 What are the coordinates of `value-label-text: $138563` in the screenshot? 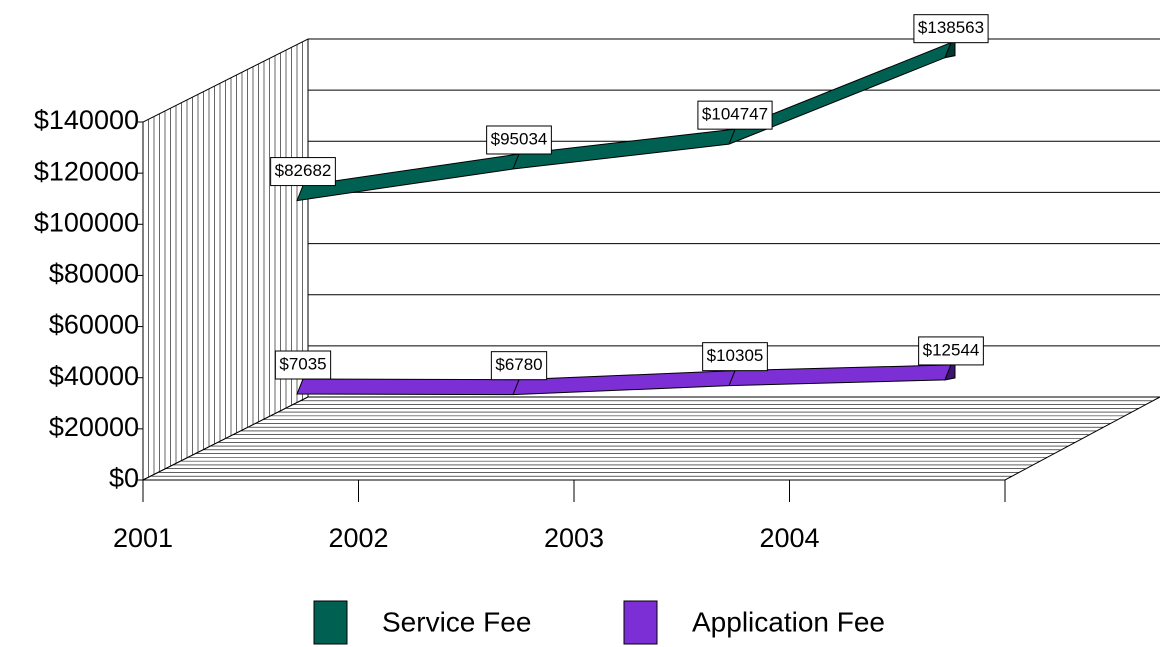 It's located at (951, 27).